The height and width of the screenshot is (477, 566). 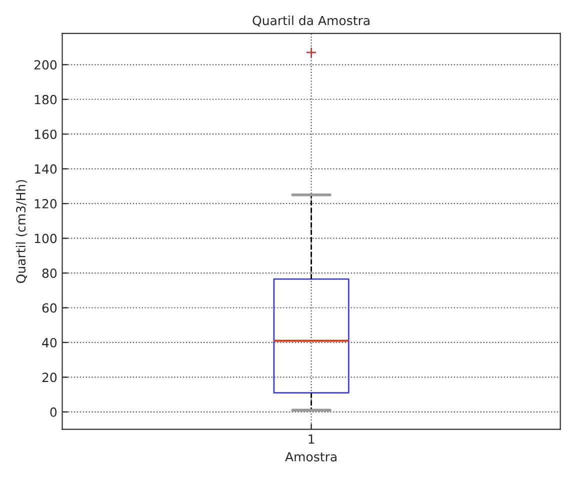 What do you see at coordinates (49, 273) in the screenshot?
I see `y-tick-label: 80` at bounding box center [49, 273].